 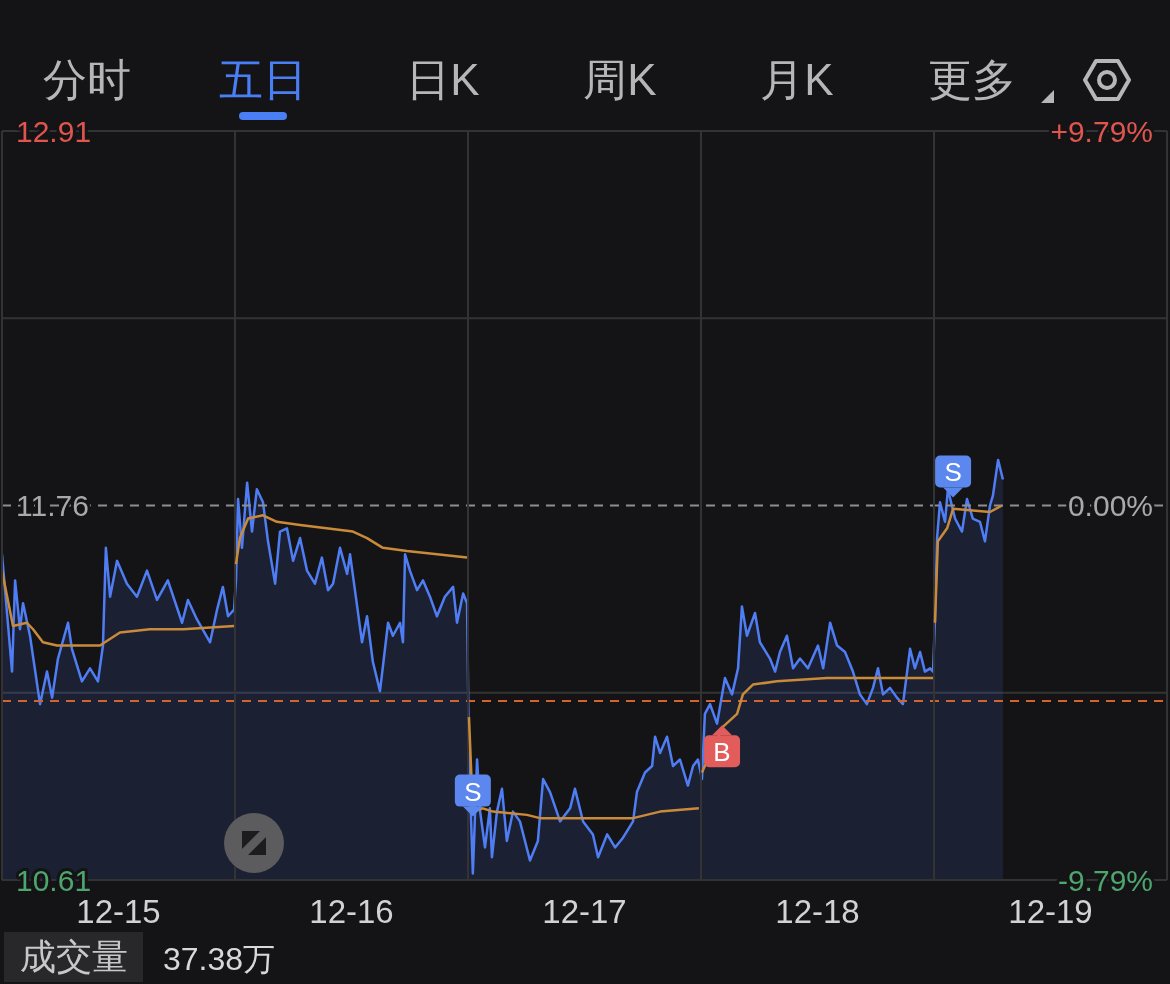 What do you see at coordinates (1101, 131) in the screenshot?
I see `y2-tick-label: +9.79%` at bounding box center [1101, 131].